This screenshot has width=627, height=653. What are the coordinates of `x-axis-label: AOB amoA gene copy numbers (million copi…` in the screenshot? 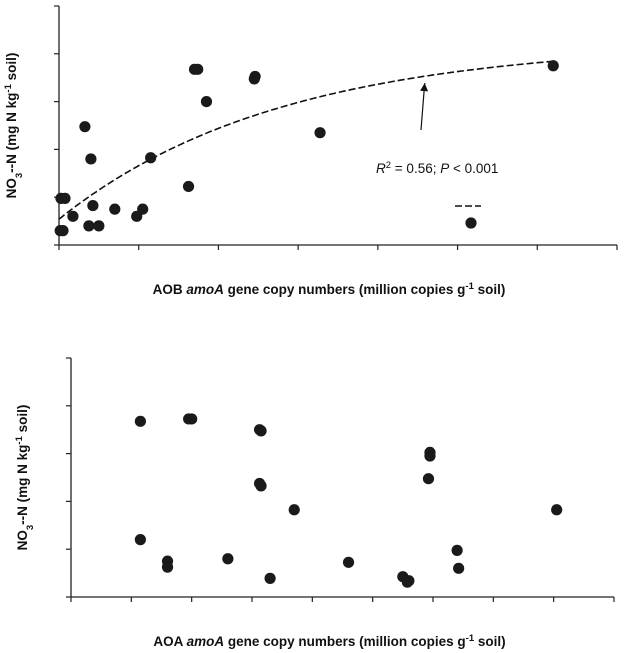 It's located at (329, 289).